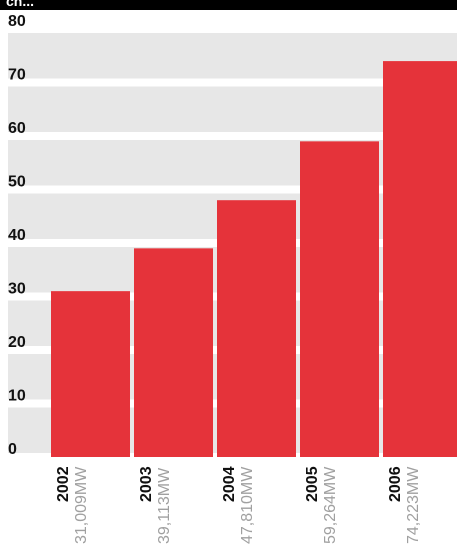 This screenshot has width=457, height=548. What do you see at coordinates (90, 374) in the screenshot?
I see `bar-2002` at bounding box center [90, 374].